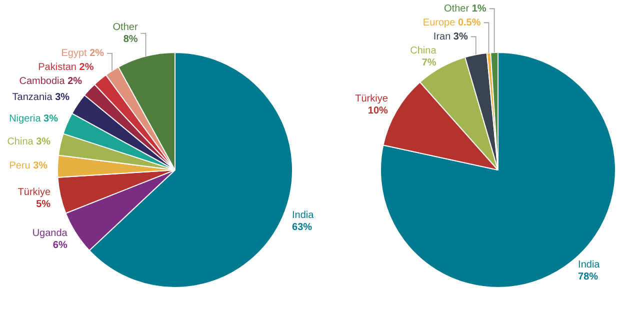 The height and width of the screenshot is (316, 627). Describe the element at coordinates (50, 234) in the screenshot. I see `slice-label: Uganda` at that location.